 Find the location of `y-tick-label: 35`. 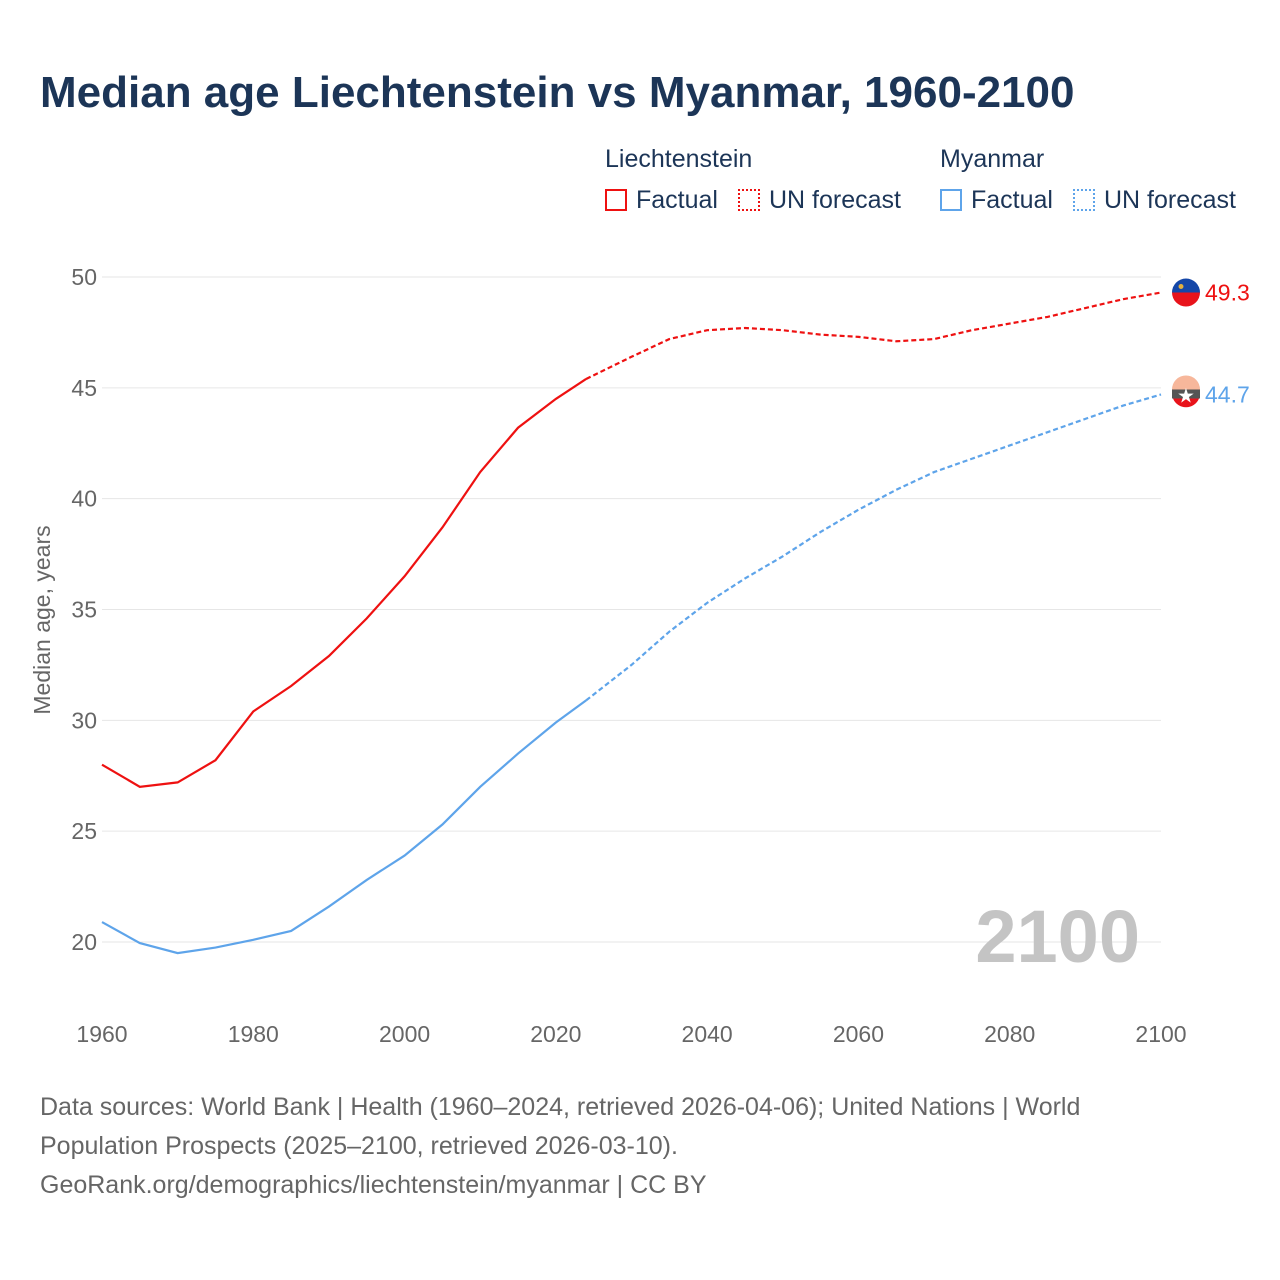

y-tick-label: 35 is located at coordinates (84, 610).